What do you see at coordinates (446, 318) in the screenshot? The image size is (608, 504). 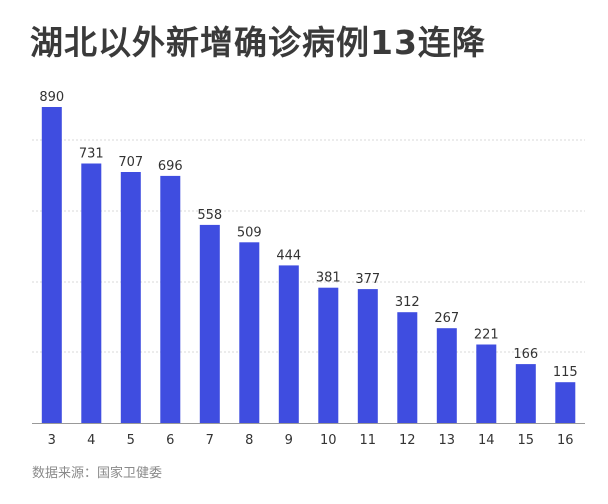 I see `data-label: 267` at bounding box center [446, 318].